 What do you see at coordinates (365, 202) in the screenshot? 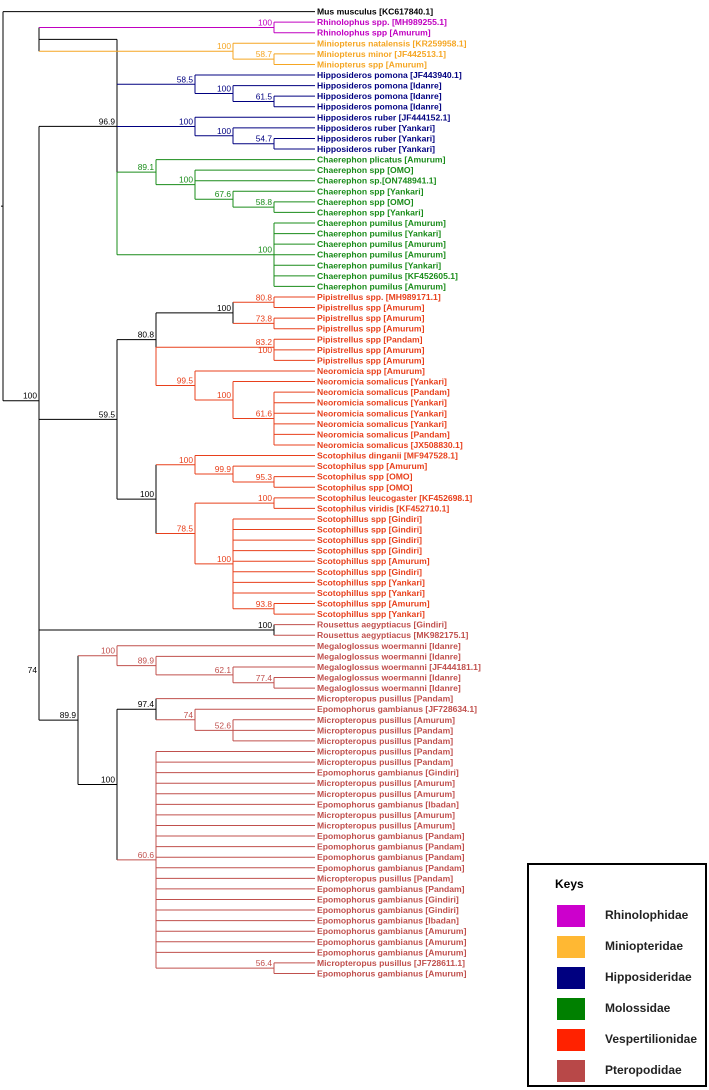
I see `taxon-label: Chaerephon spp [OMO]` at bounding box center [365, 202].